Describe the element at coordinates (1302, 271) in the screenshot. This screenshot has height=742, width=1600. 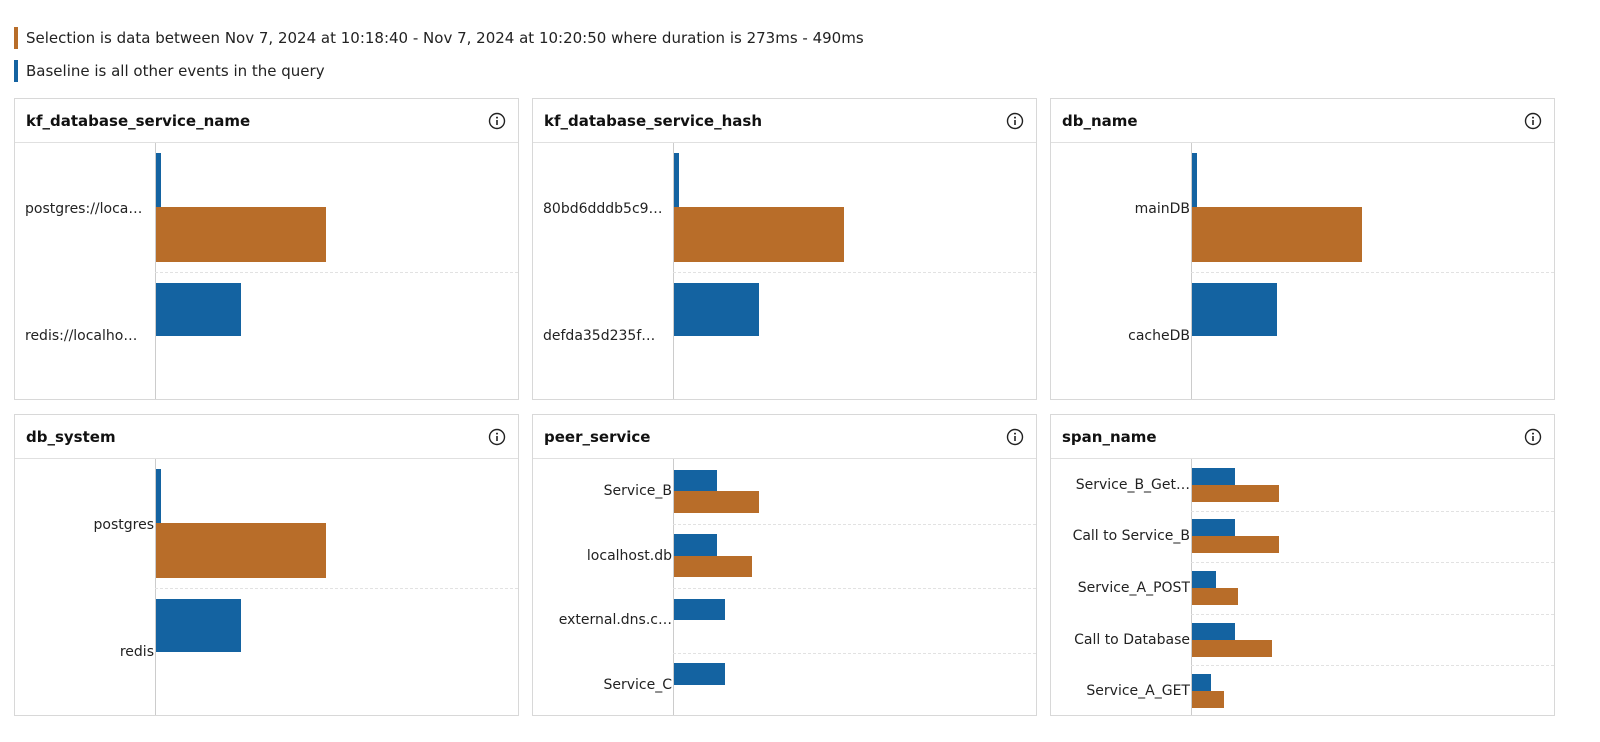
I see `panel-chart-area: mainDB cacheDB` at that location.